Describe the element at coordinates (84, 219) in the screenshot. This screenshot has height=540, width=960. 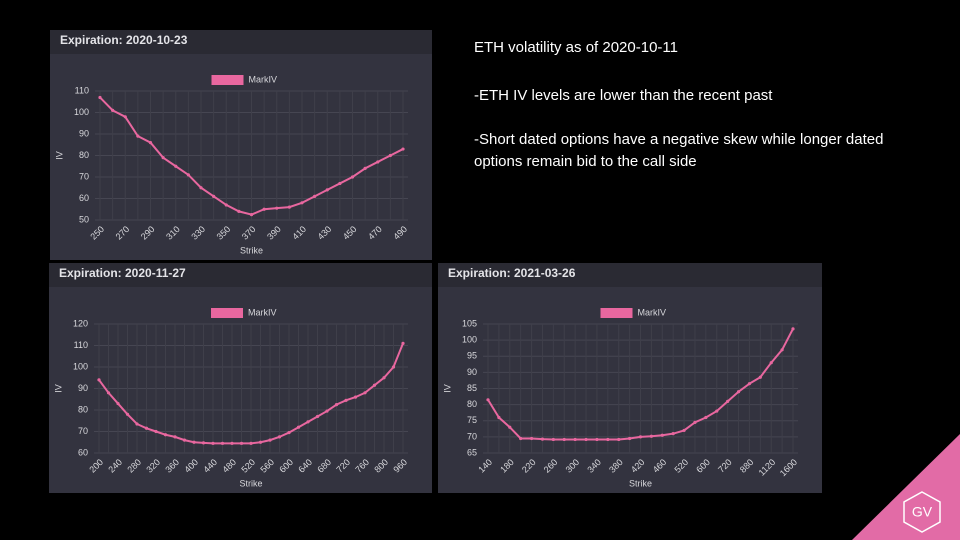
I see `y-tick-label: 50` at that location.